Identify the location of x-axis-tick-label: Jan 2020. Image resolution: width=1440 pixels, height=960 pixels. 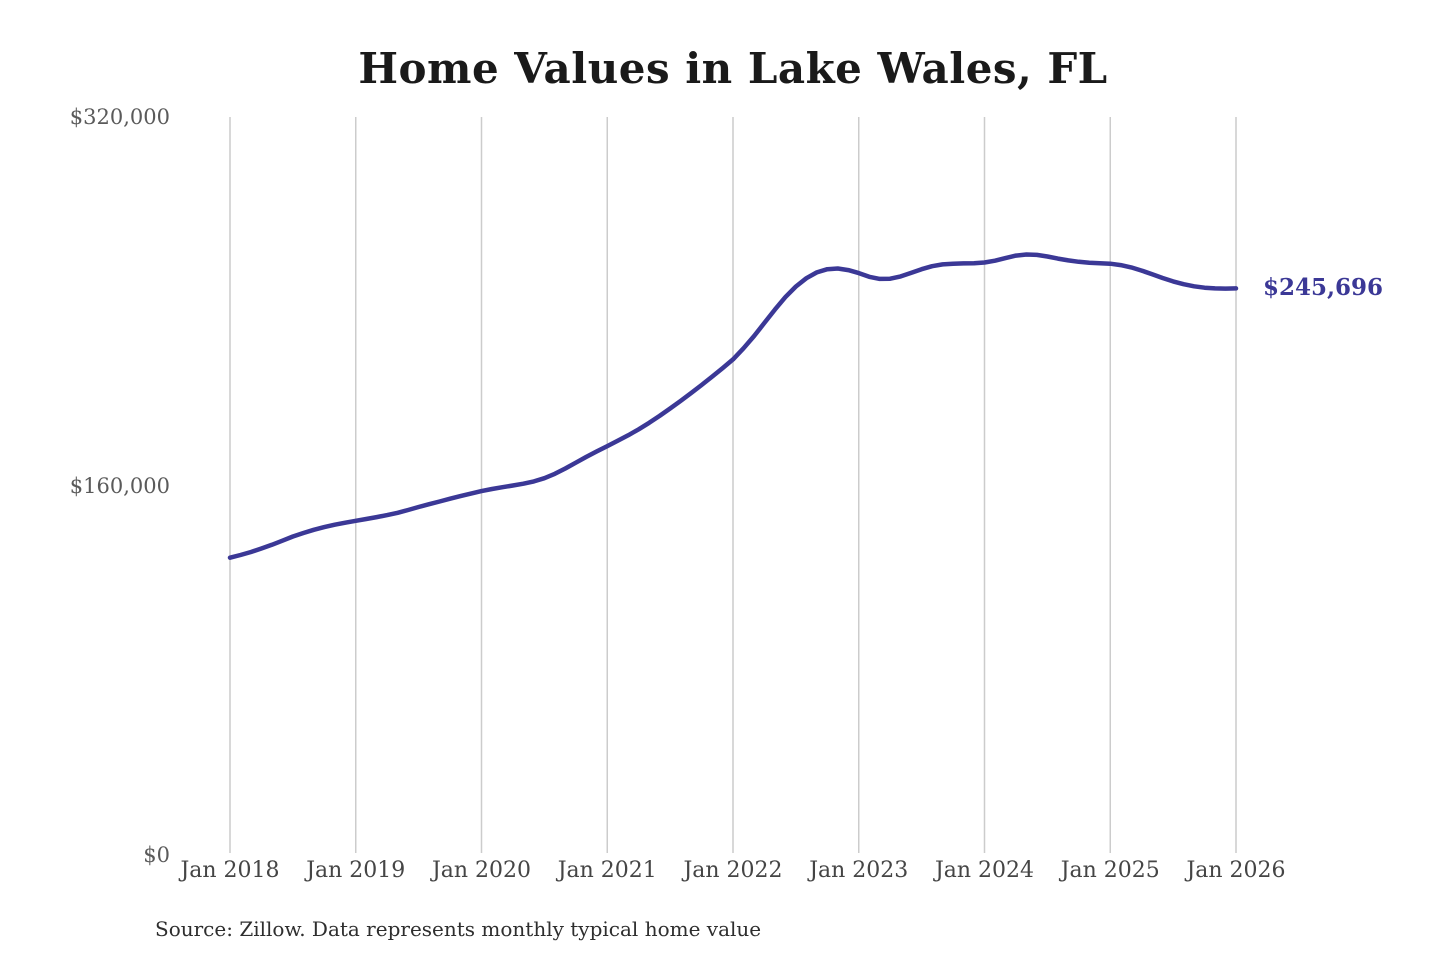
(481, 870).